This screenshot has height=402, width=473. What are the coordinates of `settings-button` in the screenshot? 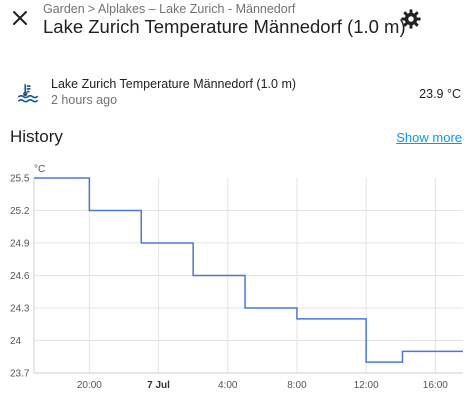 It's located at (411, 19).